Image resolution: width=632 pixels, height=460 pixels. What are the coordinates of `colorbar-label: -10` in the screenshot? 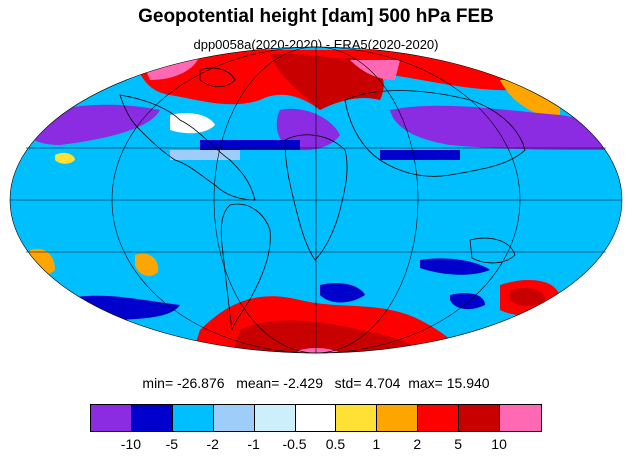 It's located at (131, 444).